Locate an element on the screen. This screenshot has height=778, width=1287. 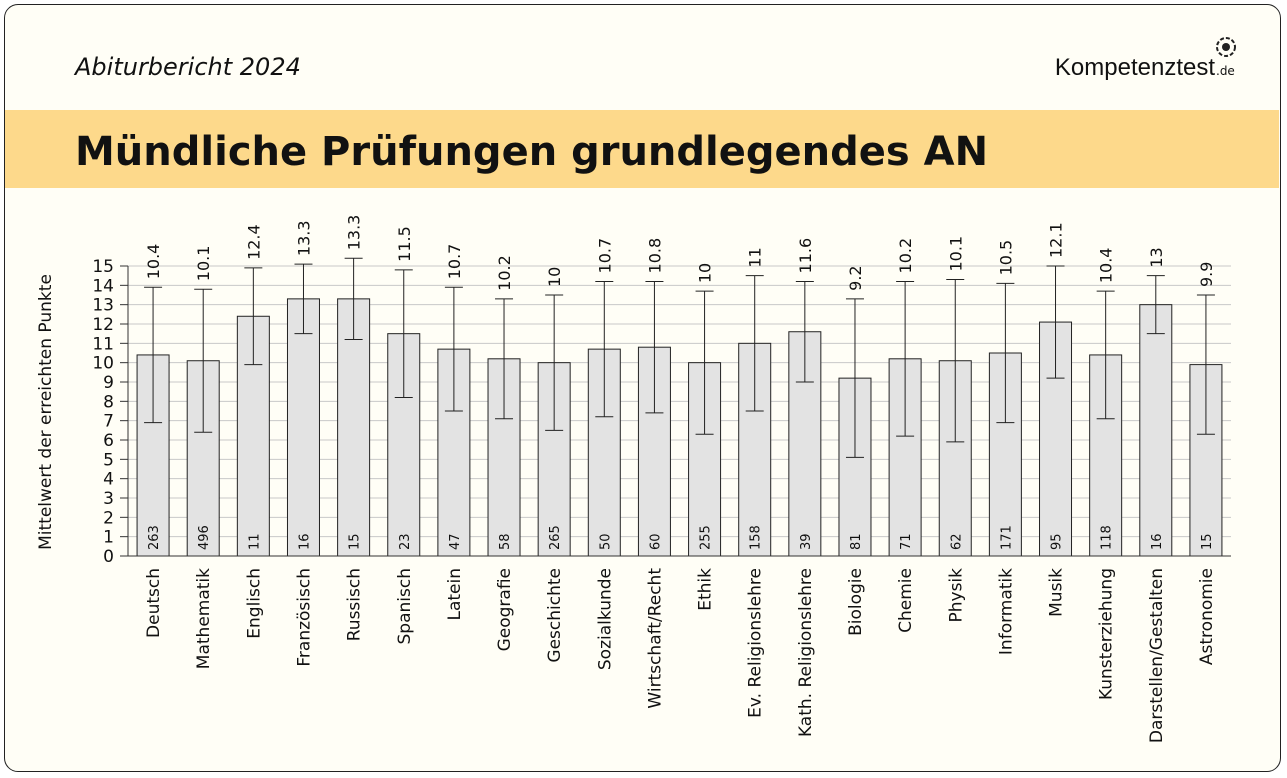
count-label: 71 is located at coordinates (906, 541).